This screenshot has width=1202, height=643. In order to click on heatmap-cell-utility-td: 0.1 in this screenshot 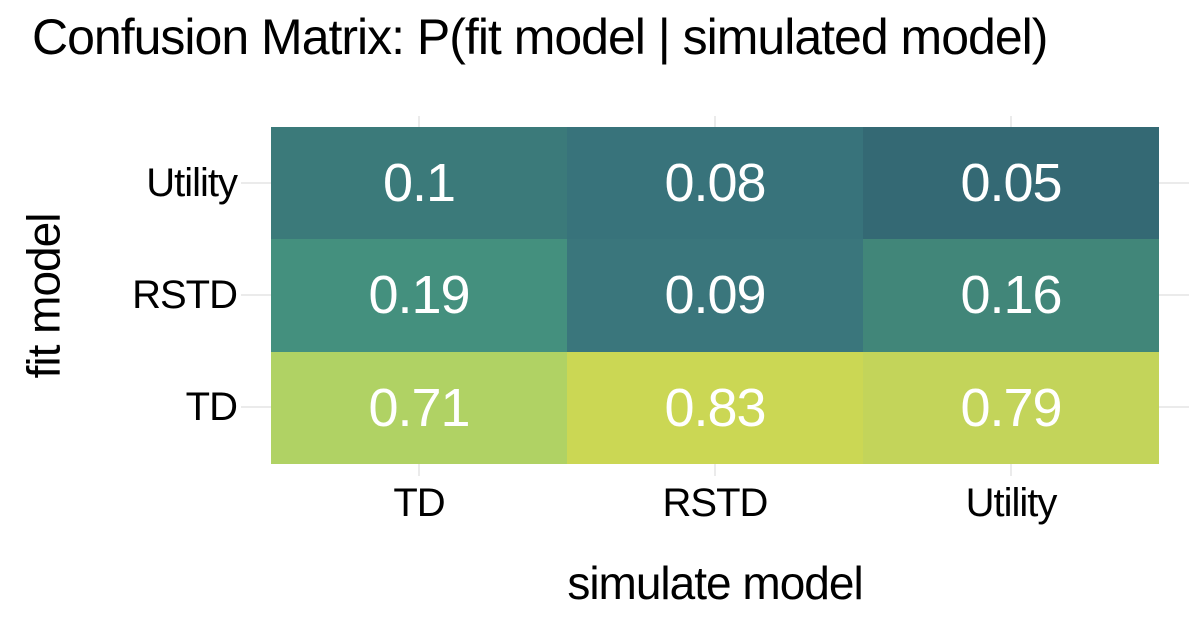, I will do `click(419, 183)`.